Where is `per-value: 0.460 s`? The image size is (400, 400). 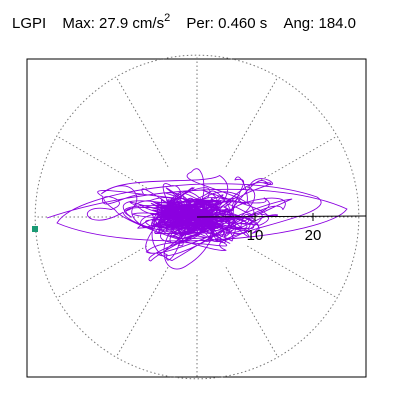
per-value: 0.460 s is located at coordinates (243, 23).